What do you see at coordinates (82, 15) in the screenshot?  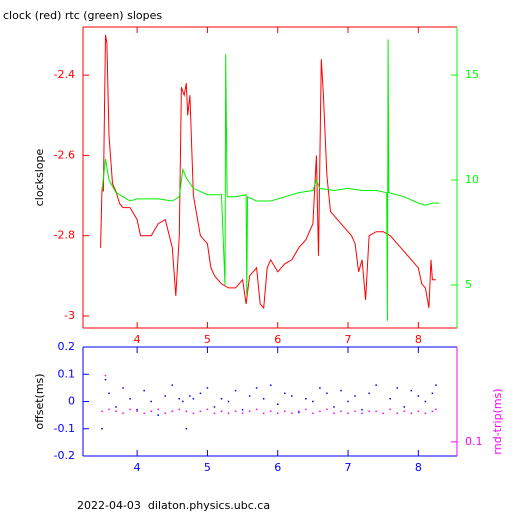 I see `chart-title: clock (red) rtc (green) slopes` at bounding box center [82, 15].